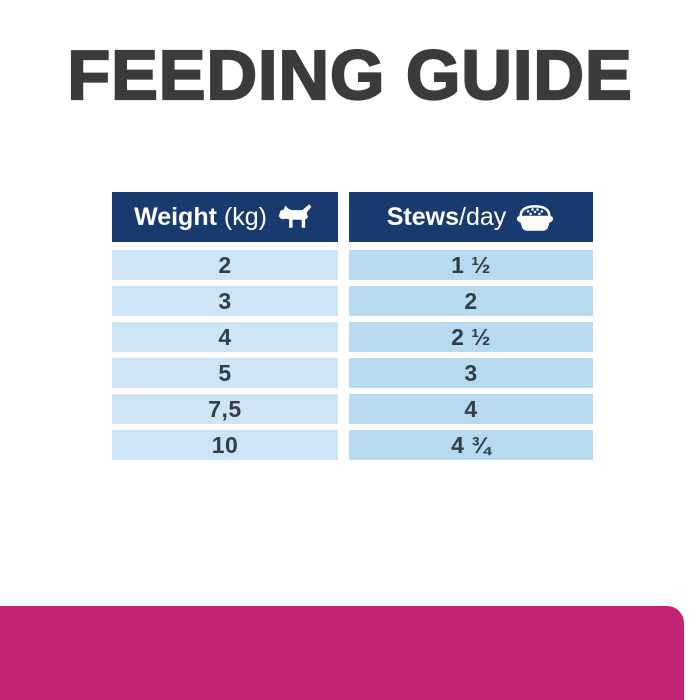 This screenshot has width=700, height=700. What do you see at coordinates (535, 218) in the screenshot?
I see `food-bowl-icon` at bounding box center [535, 218].